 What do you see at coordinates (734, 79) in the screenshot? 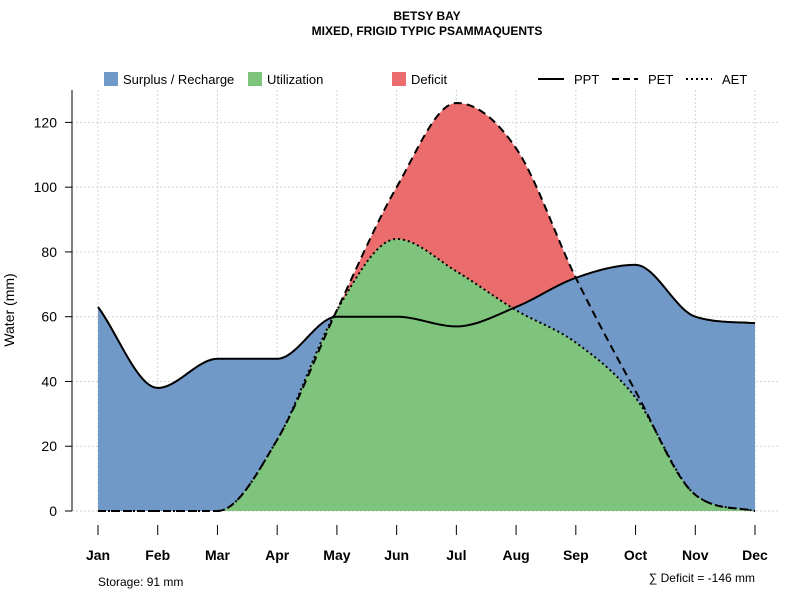
I see `legend-label: AET` at bounding box center [734, 79].